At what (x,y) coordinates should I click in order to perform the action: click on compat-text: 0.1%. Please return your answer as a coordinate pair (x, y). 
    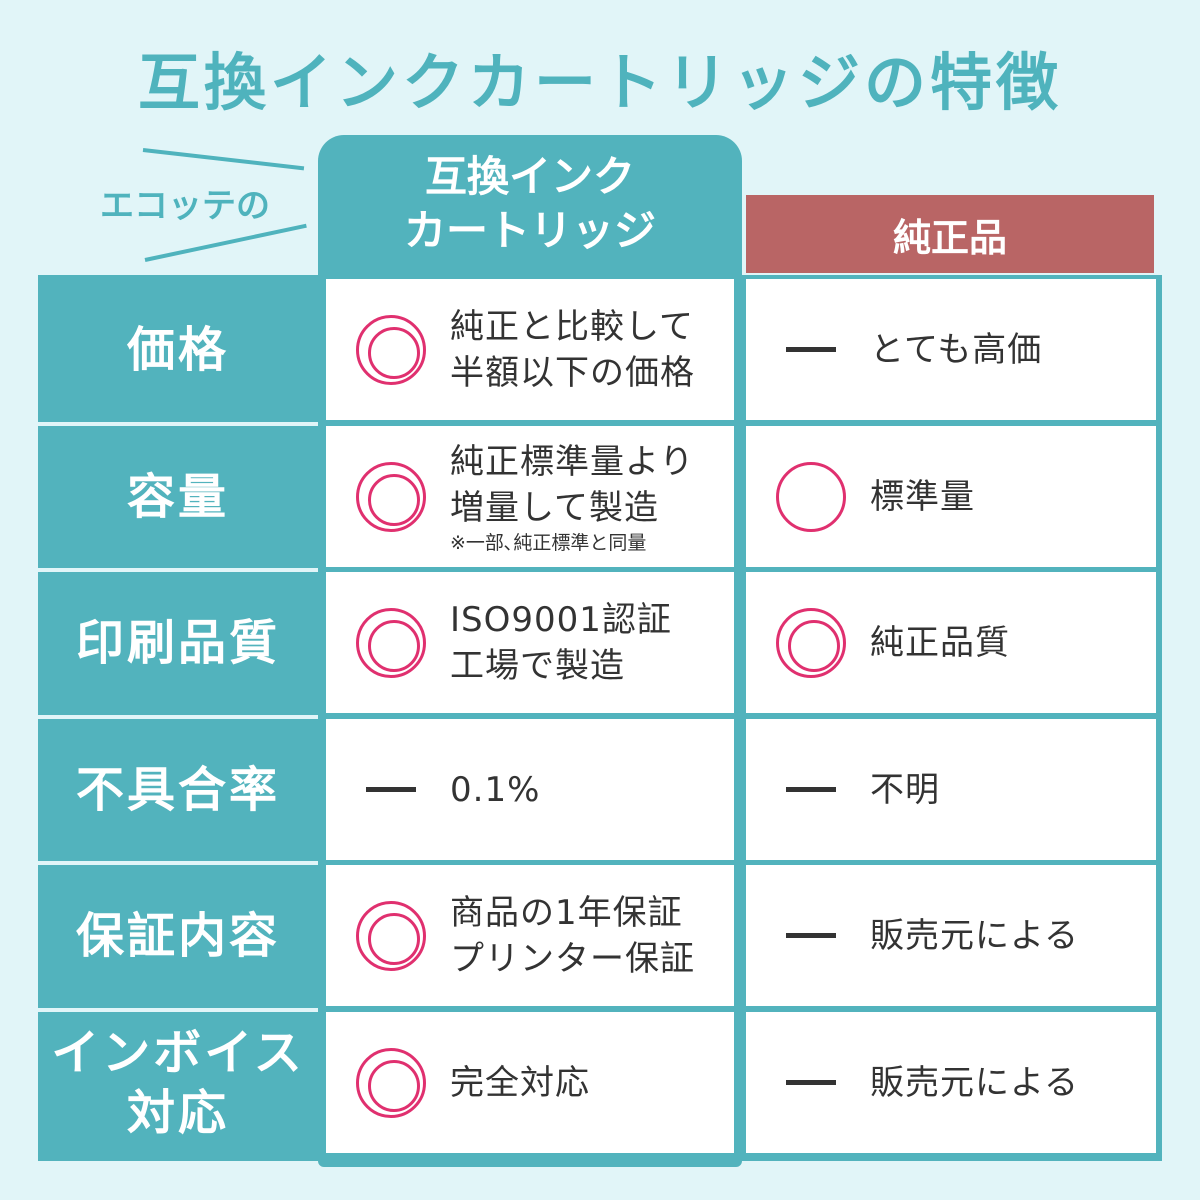
    Looking at the image, I should click on (495, 790).